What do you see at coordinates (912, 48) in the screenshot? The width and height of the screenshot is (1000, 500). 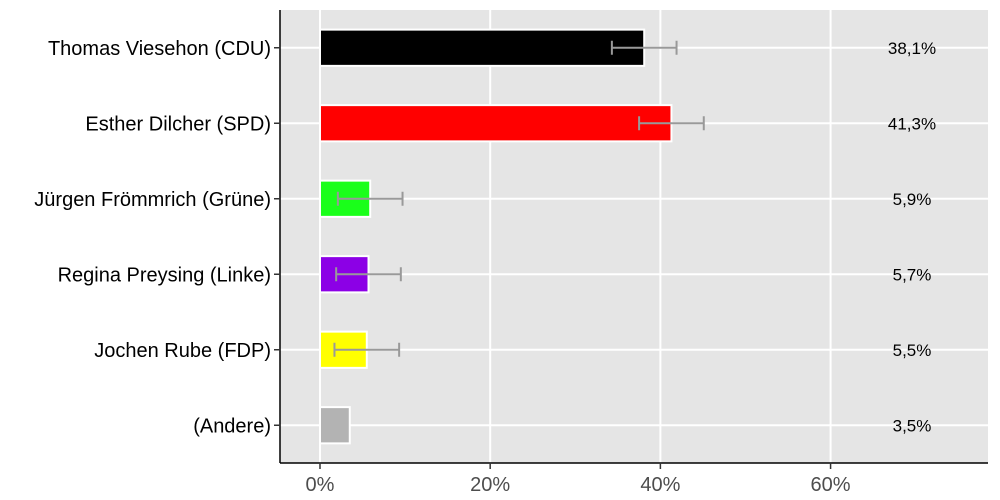 I see `value-label-0: 38,1%` at bounding box center [912, 48].